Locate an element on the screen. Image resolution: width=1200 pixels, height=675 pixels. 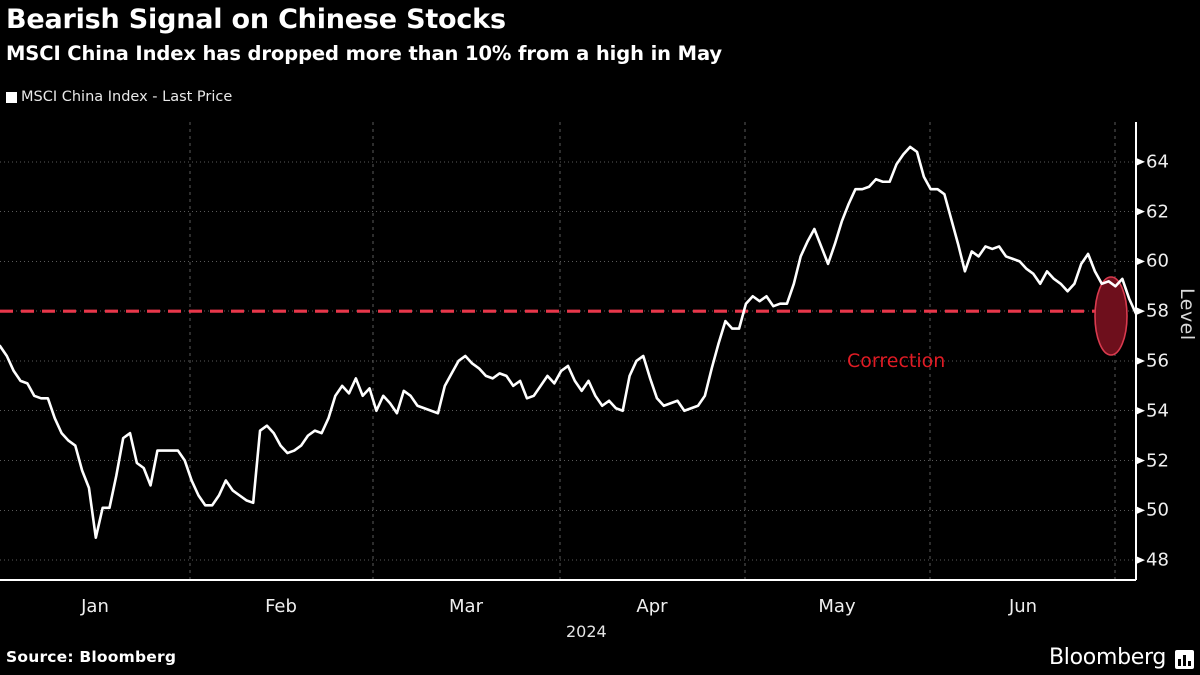
x-tick-label: Jun is located at coordinates (1023, 606).